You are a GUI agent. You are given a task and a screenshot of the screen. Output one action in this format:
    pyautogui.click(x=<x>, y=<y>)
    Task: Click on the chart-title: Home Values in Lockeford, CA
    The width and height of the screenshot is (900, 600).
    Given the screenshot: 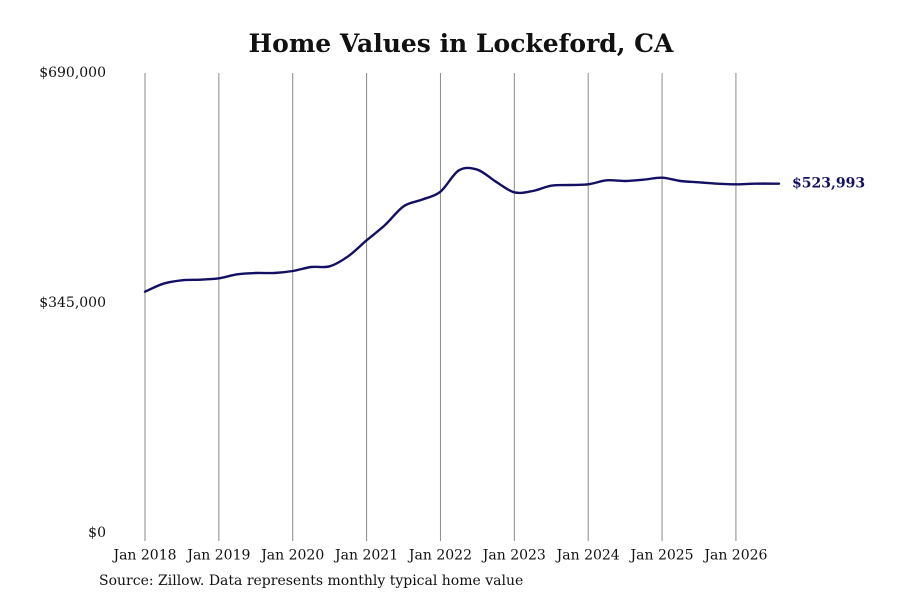 What is the action you would take?
    pyautogui.click(x=461, y=43)
    